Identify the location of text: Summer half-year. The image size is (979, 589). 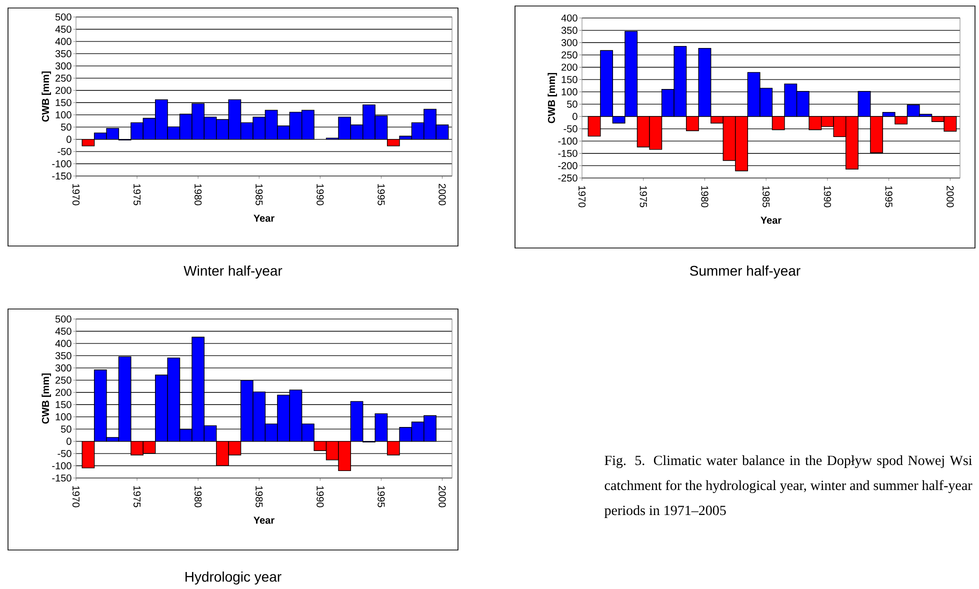
(745, 272).